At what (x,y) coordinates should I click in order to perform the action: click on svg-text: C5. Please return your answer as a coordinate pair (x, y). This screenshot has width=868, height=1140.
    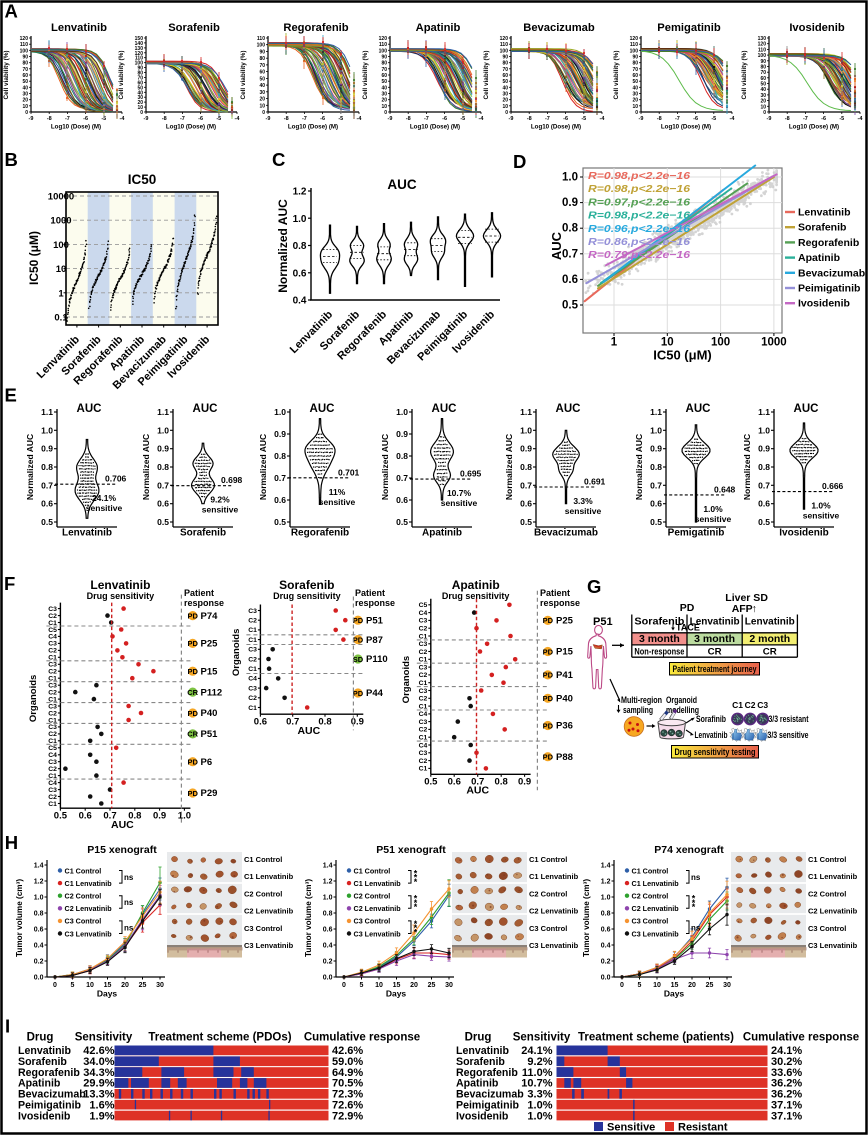
    Looking at the image, I should click on (52, 630).